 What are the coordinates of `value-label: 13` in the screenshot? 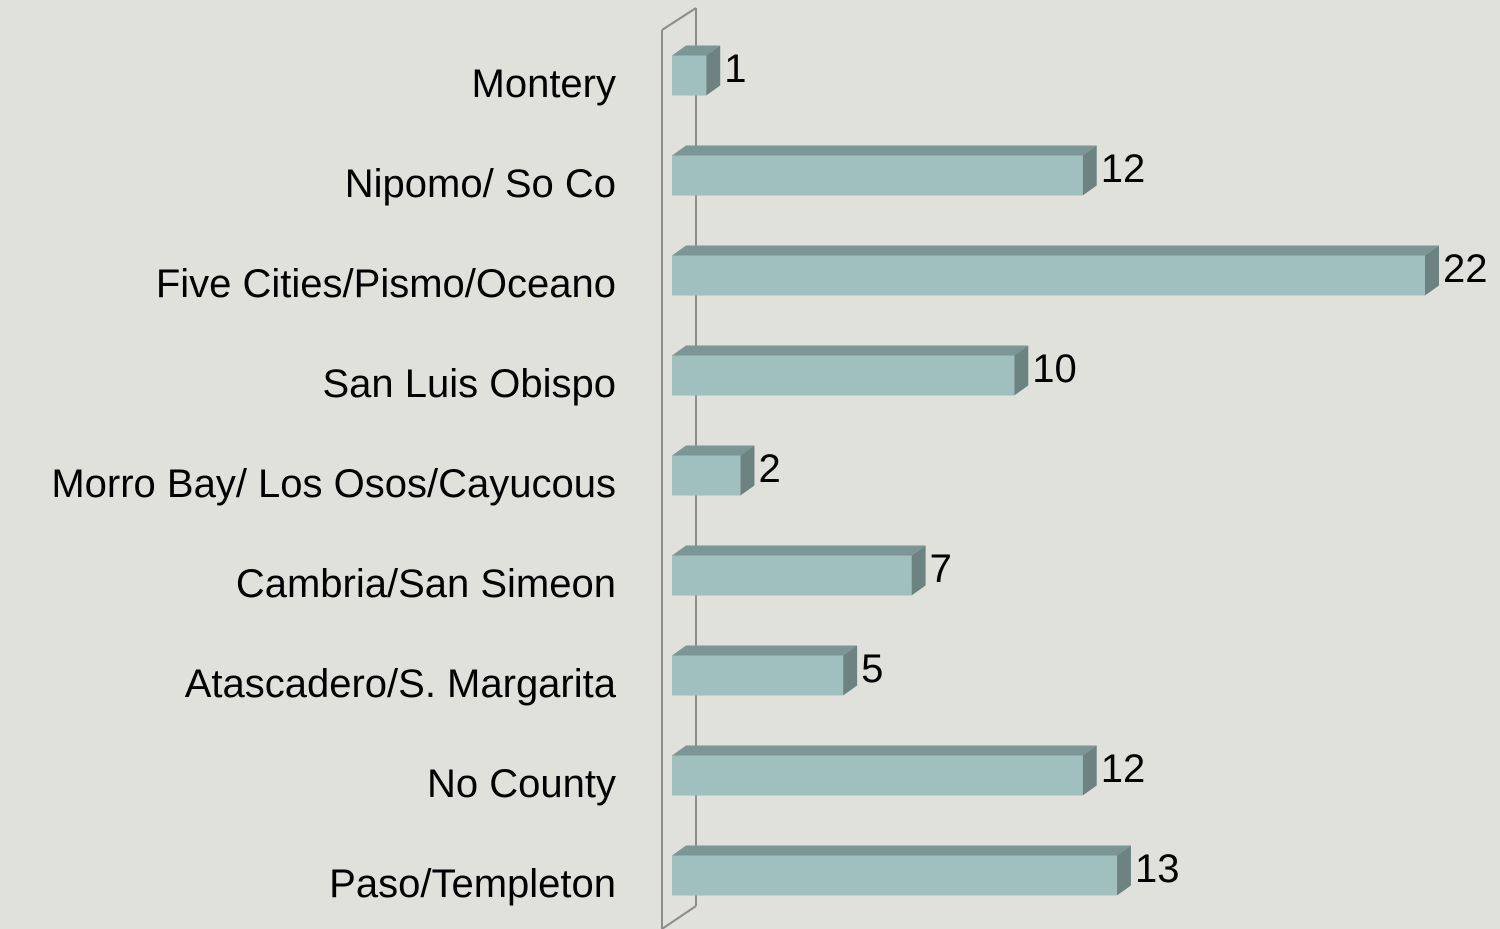 It's located at (1157, 869).